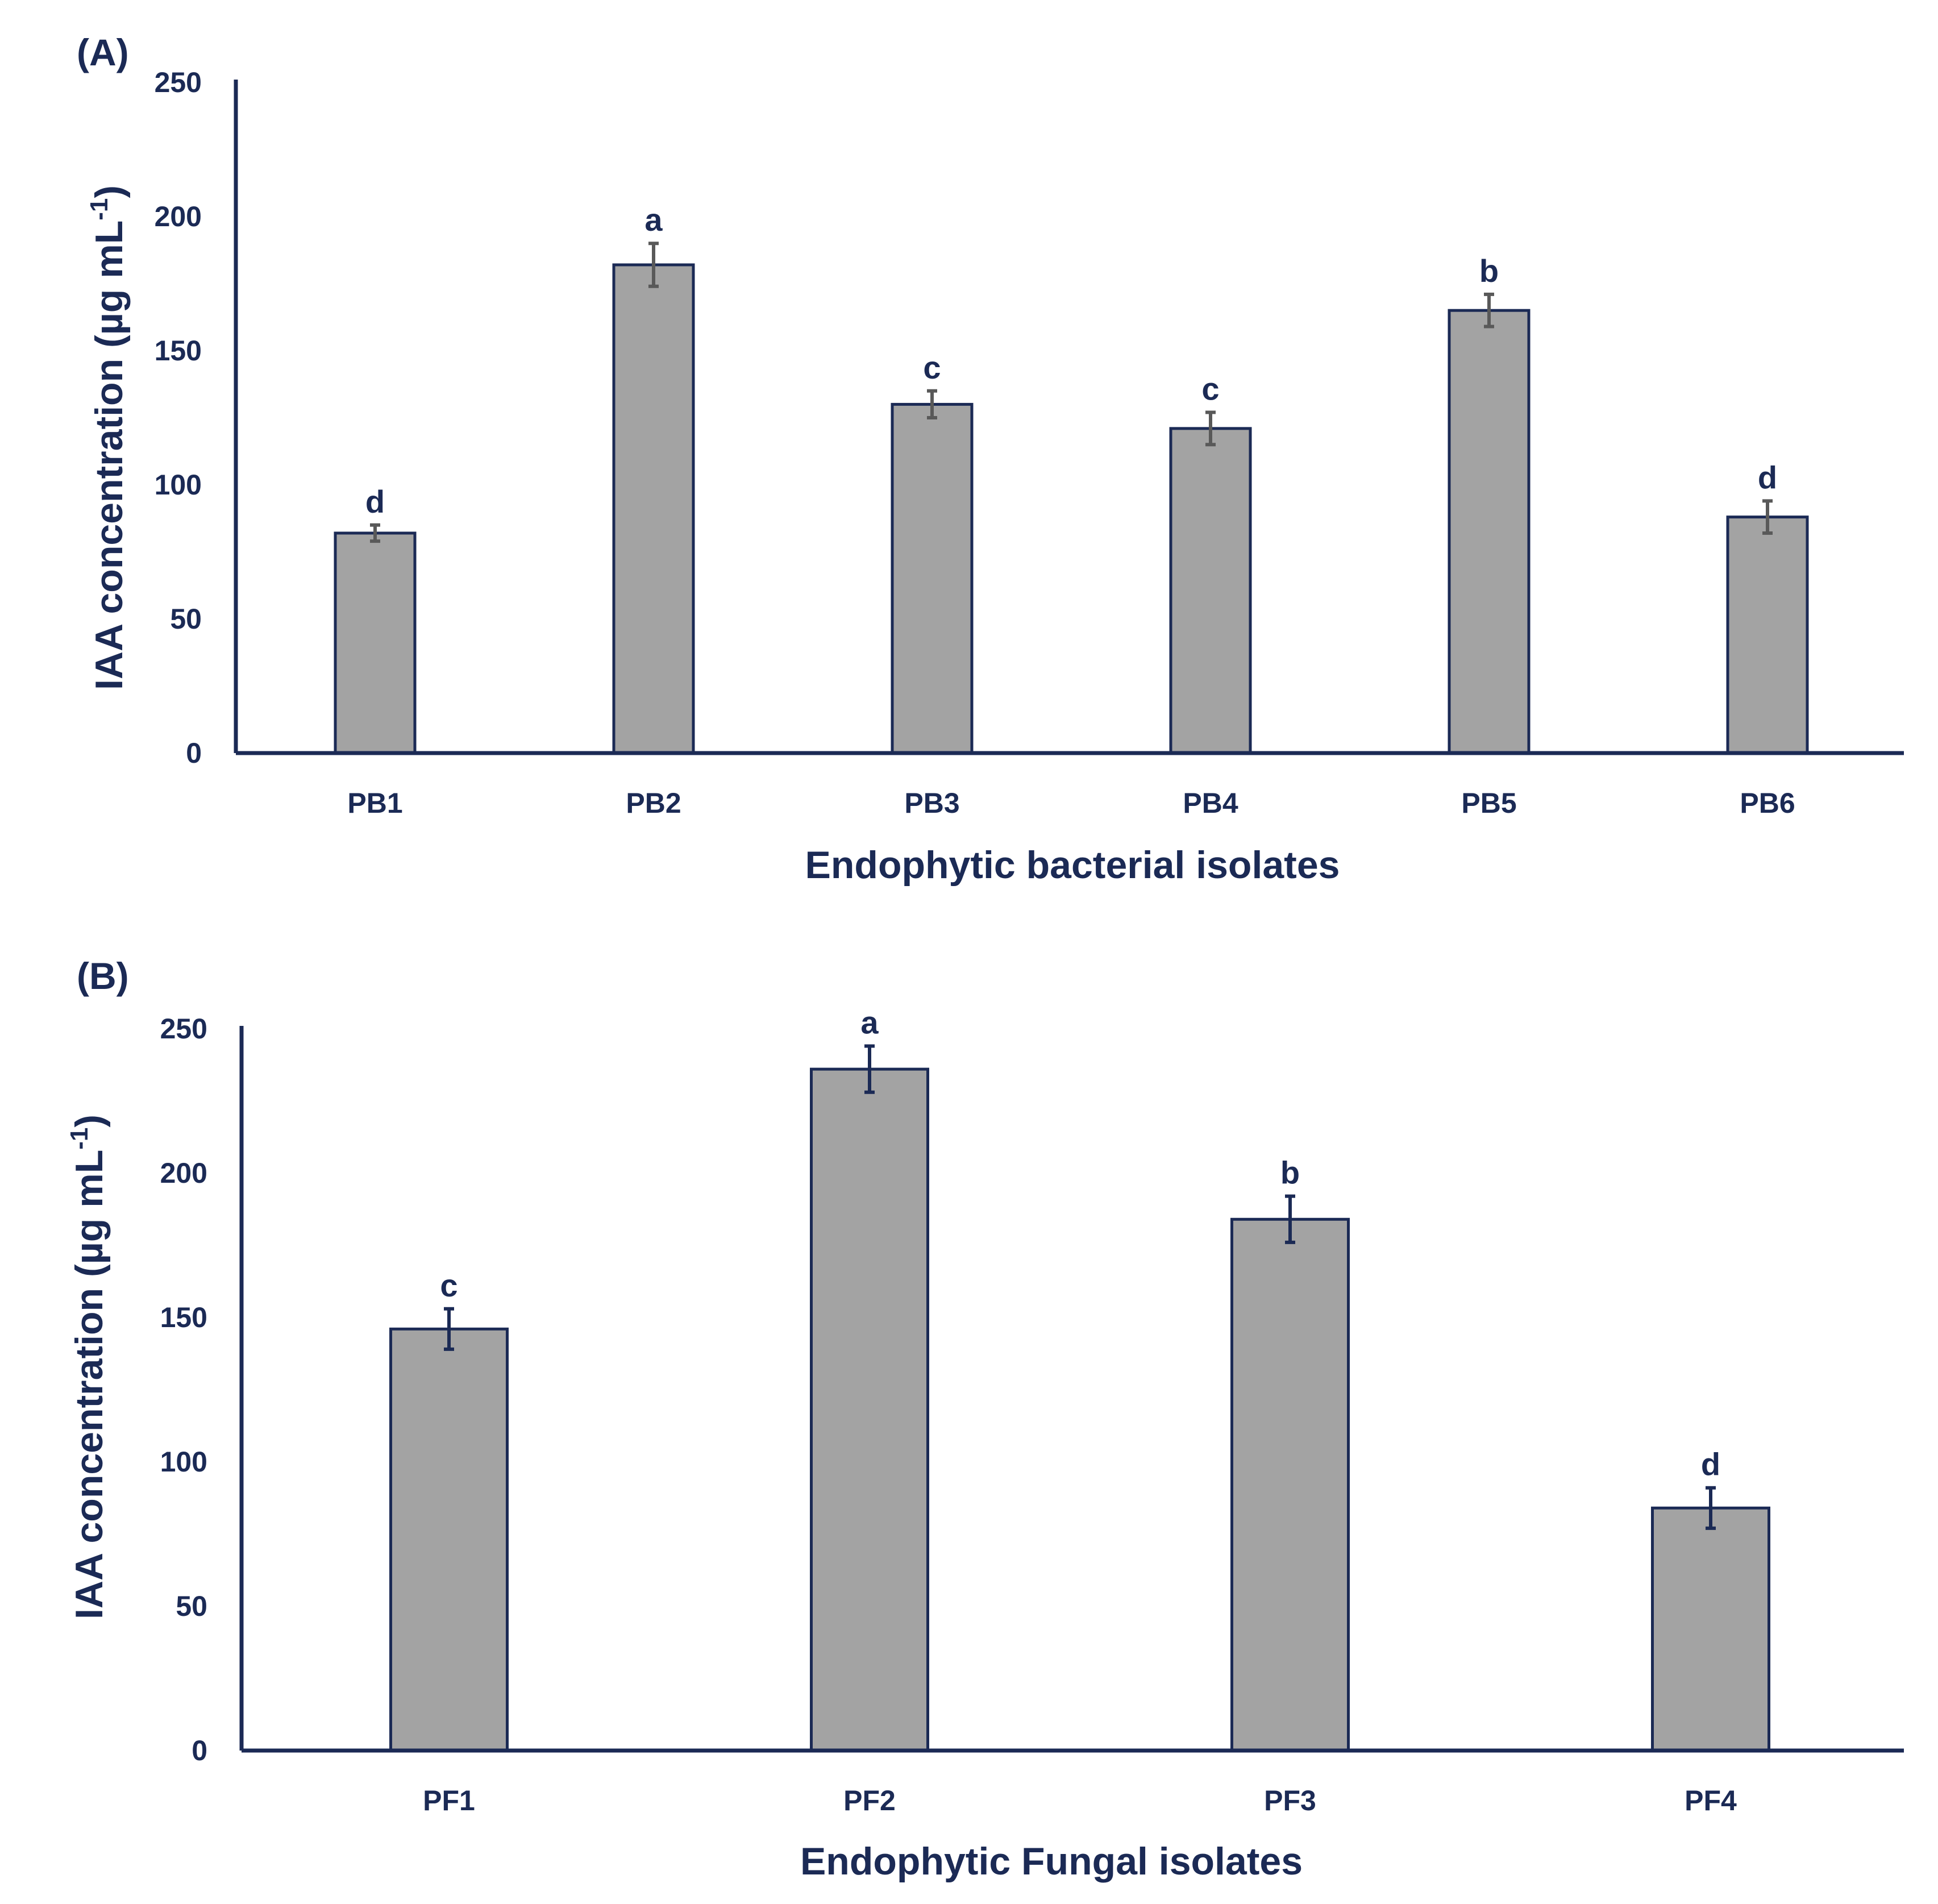 This screenshot has height=1904, width=1938. Describe the element at coordinates (449, 1285) in the screenshot. I see `panel-b-sig-letter-PF1: c` at that location.